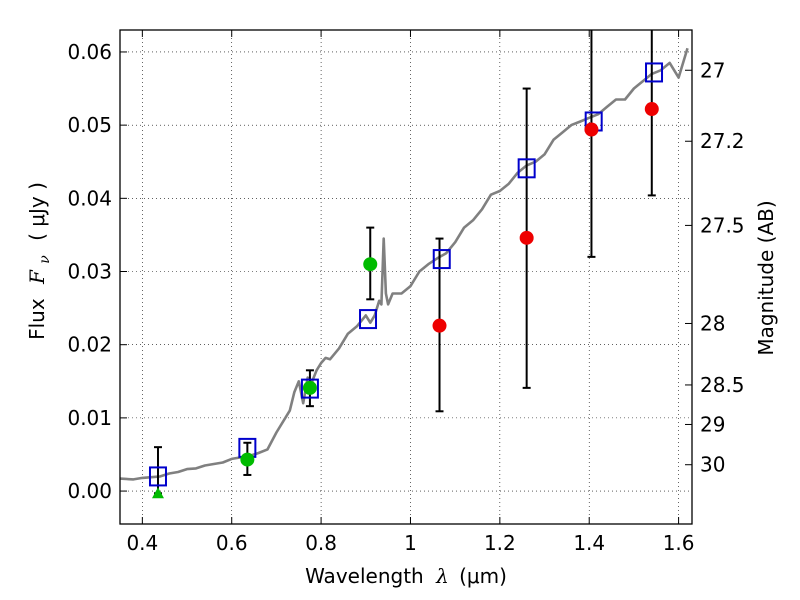 This screenshot has width=800, height=600. I want to click on y2-axis-label: Magnitude (AB), so click(766, 277).